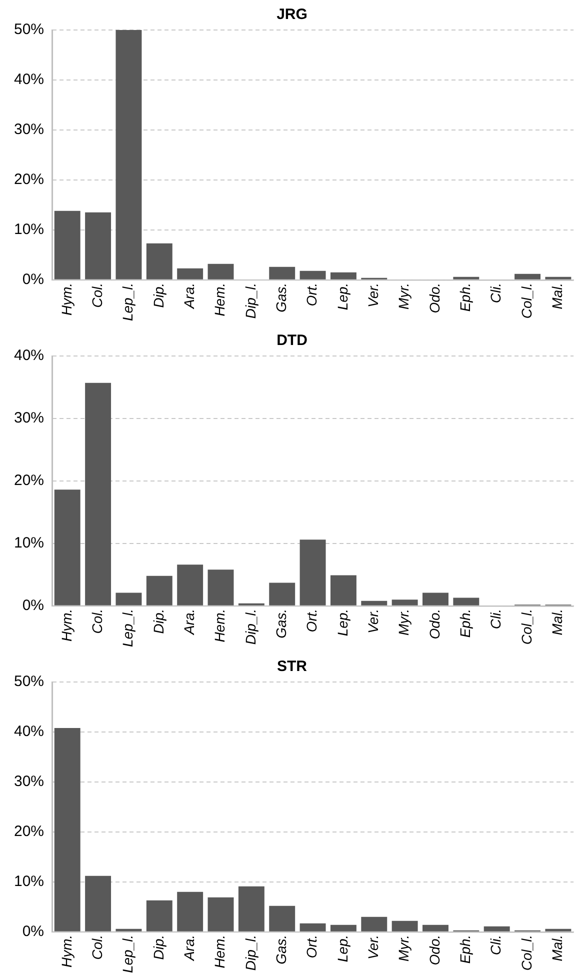  I want to click on chart-title: DTD, so click(292, 341).